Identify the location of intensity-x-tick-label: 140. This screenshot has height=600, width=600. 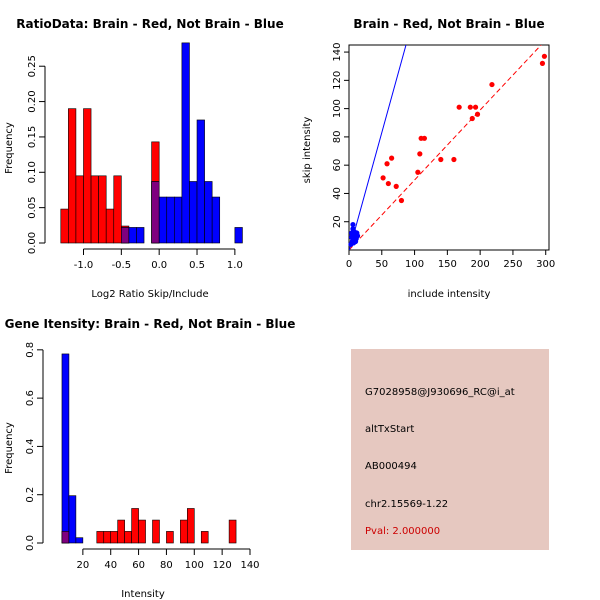
(249, 565).